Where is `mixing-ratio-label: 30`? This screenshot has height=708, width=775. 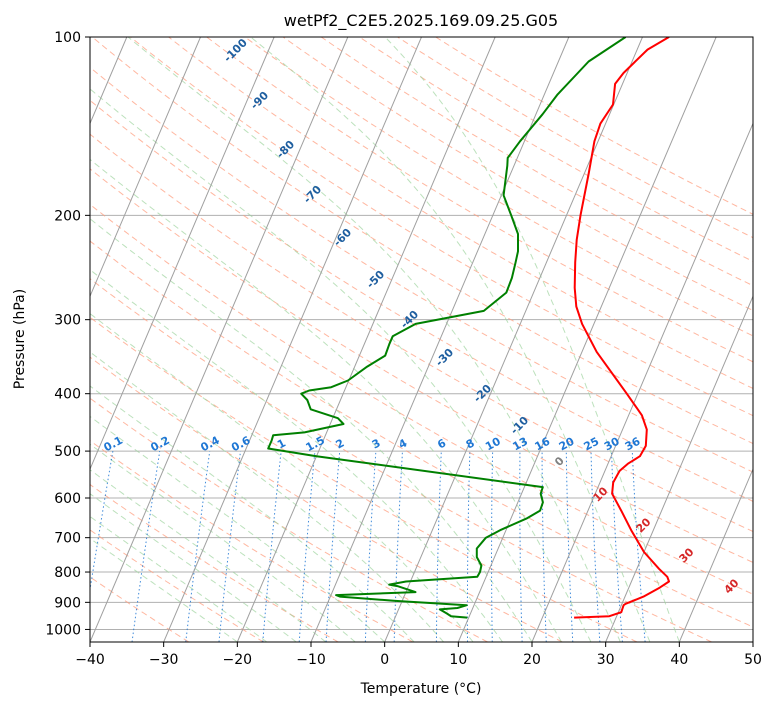
mixing-ratio-label: 30 is located at coordinates (612, 444).